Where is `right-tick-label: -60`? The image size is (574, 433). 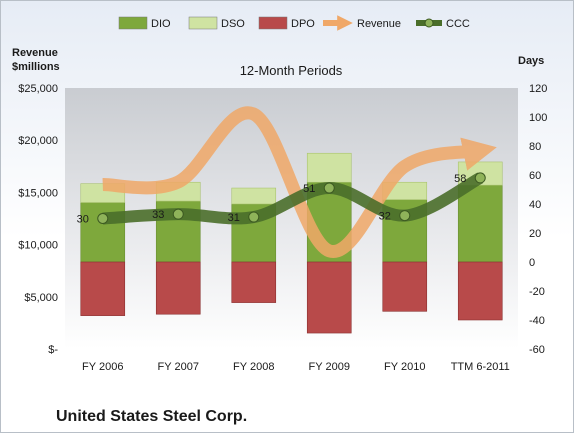
right-tick-label: -60 is located at coordinates (537, 350).